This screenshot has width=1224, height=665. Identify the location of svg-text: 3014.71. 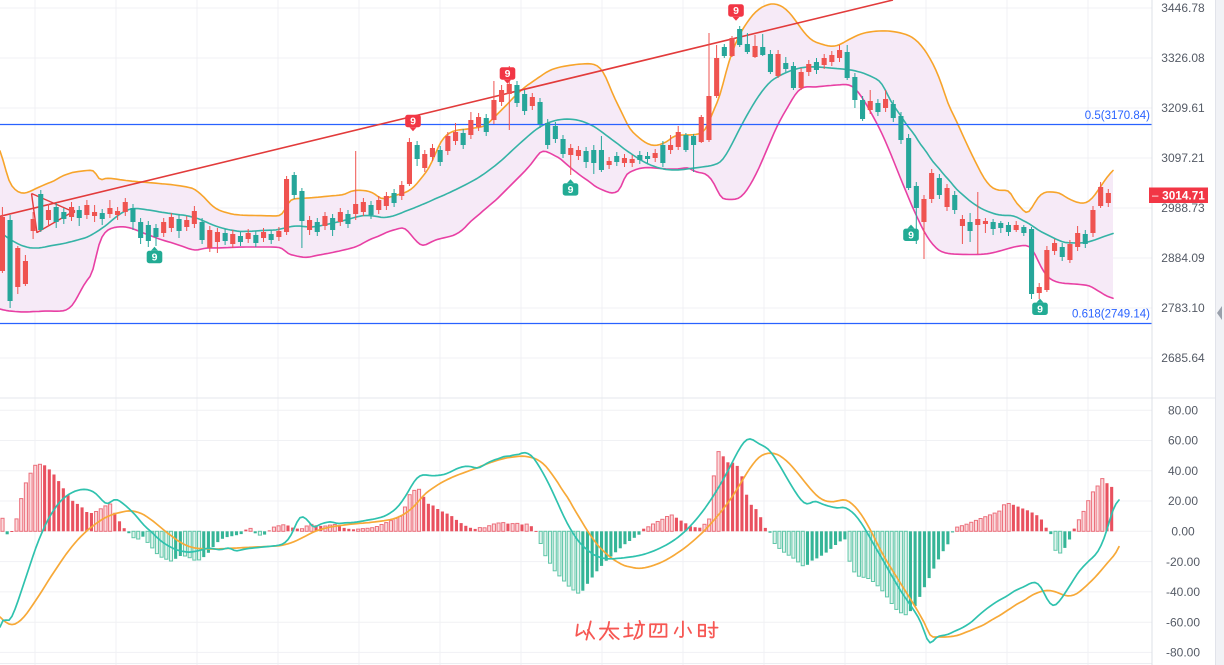
(1183, 195).